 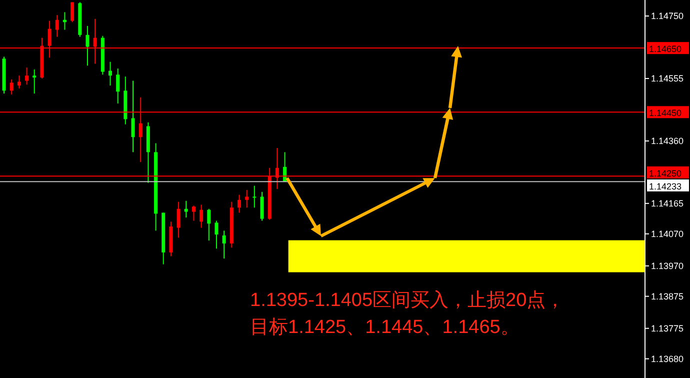 What do you see at coordinates (665, 186) in the screenshot?
I see `ref-line-label: 1.14233` at bounding box center [665, 186].